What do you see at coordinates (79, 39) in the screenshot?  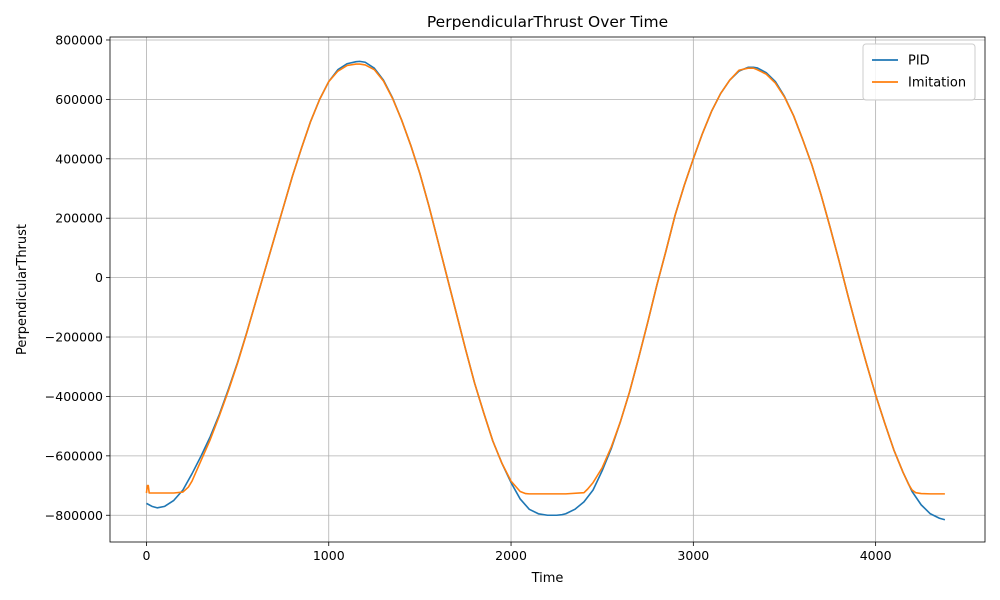 I see `y-tick-label: 800000` at bounding box center [79, 39].